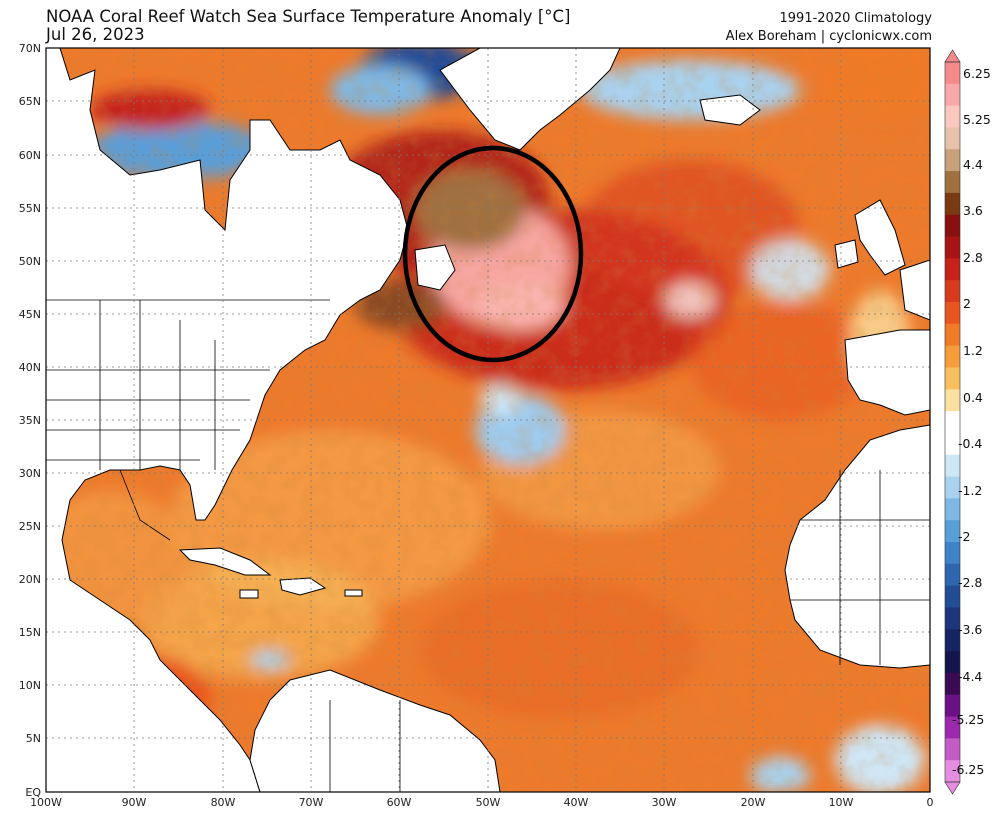 Image resolution: width=1000 pixels, height=823 pixels. Describe the element at coordinates (30, 101) in the screenshot. I see `lat-label: 65N` at that location.